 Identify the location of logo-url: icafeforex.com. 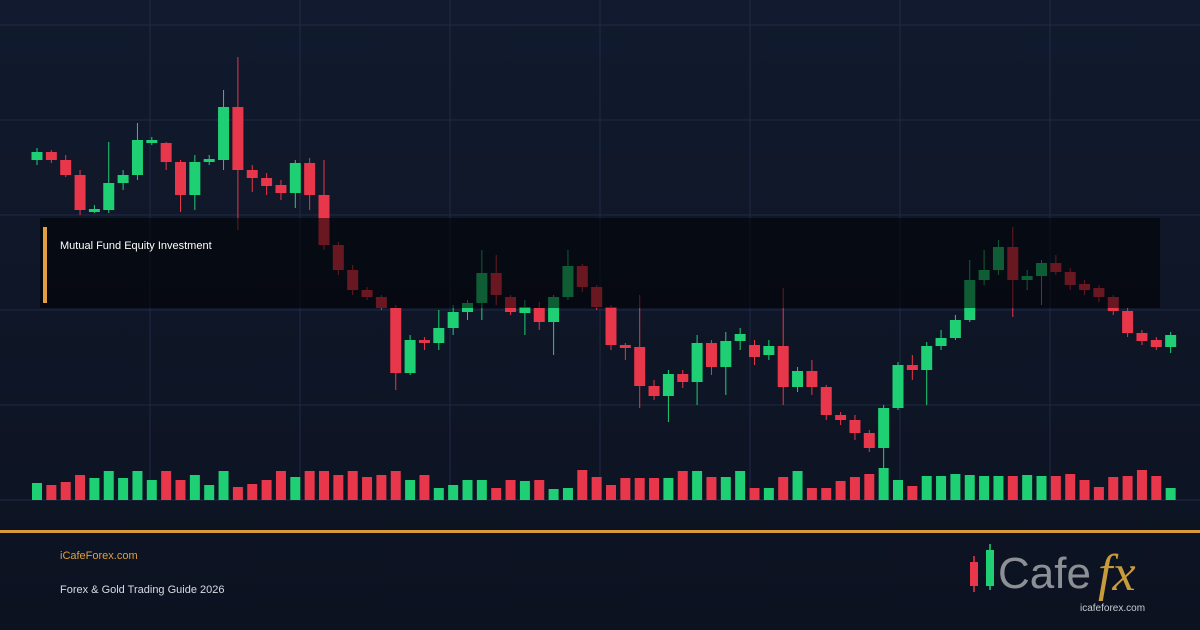
(1112, 608).